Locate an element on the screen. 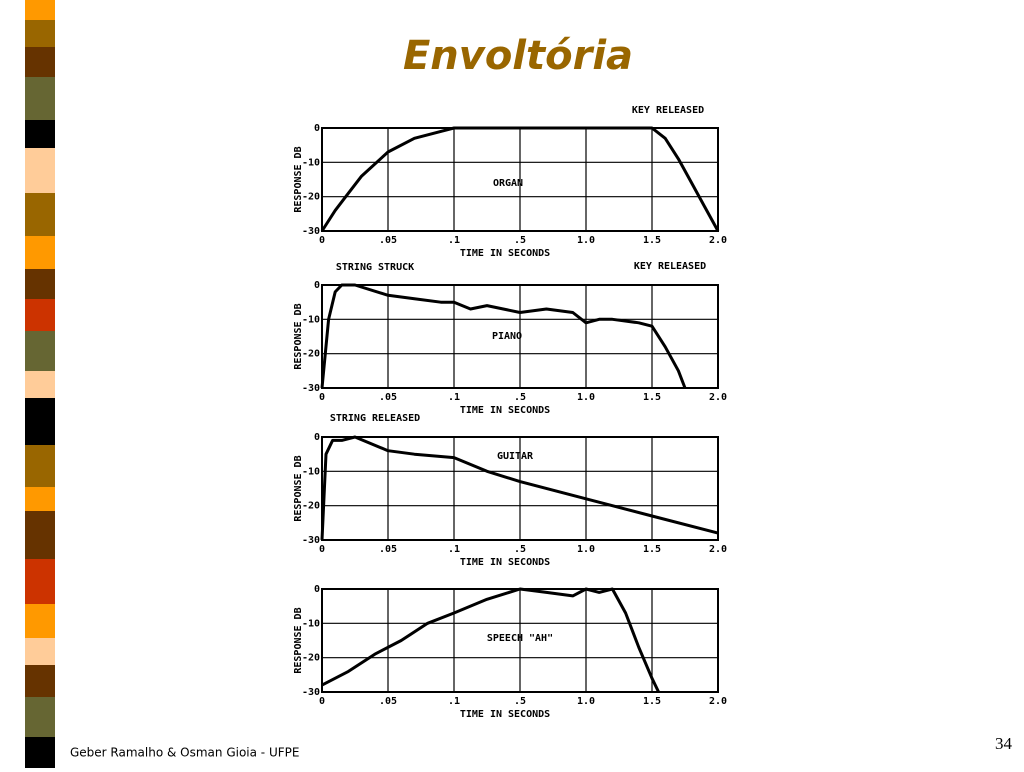  slide-title: Envoltória is located at coordinates (518, 56).